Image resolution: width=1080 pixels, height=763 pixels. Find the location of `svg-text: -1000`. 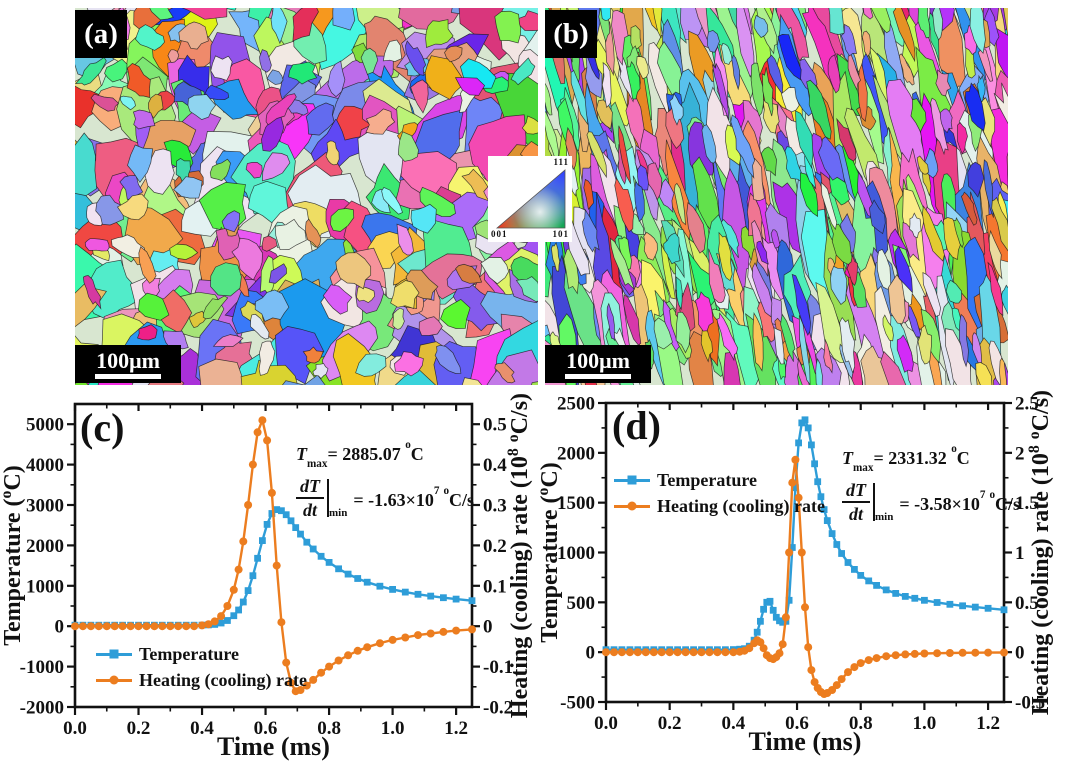

svg-text: -1000 is located at coordinates (42, 667).